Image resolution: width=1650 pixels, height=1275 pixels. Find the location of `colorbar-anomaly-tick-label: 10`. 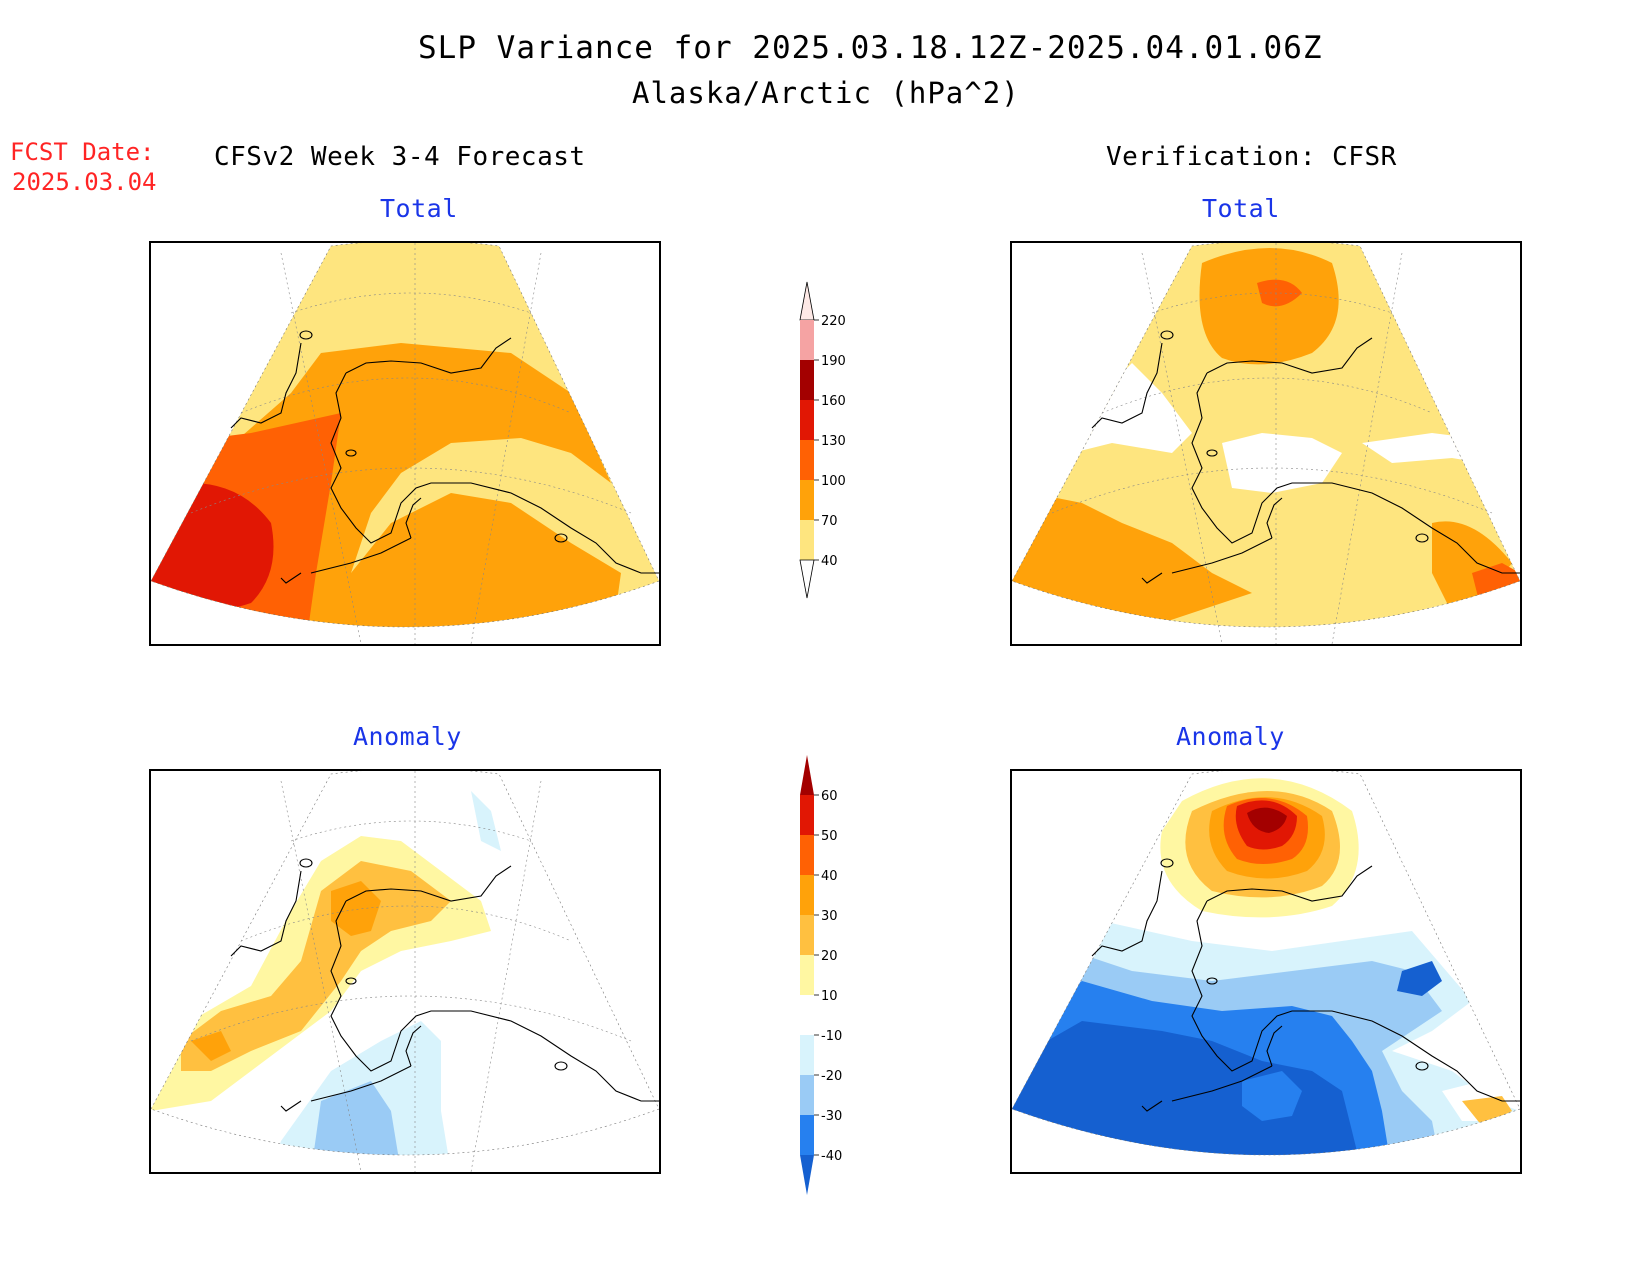

colorbar-anomaly-tick-label: 10 is located at coordinates (829, 996).